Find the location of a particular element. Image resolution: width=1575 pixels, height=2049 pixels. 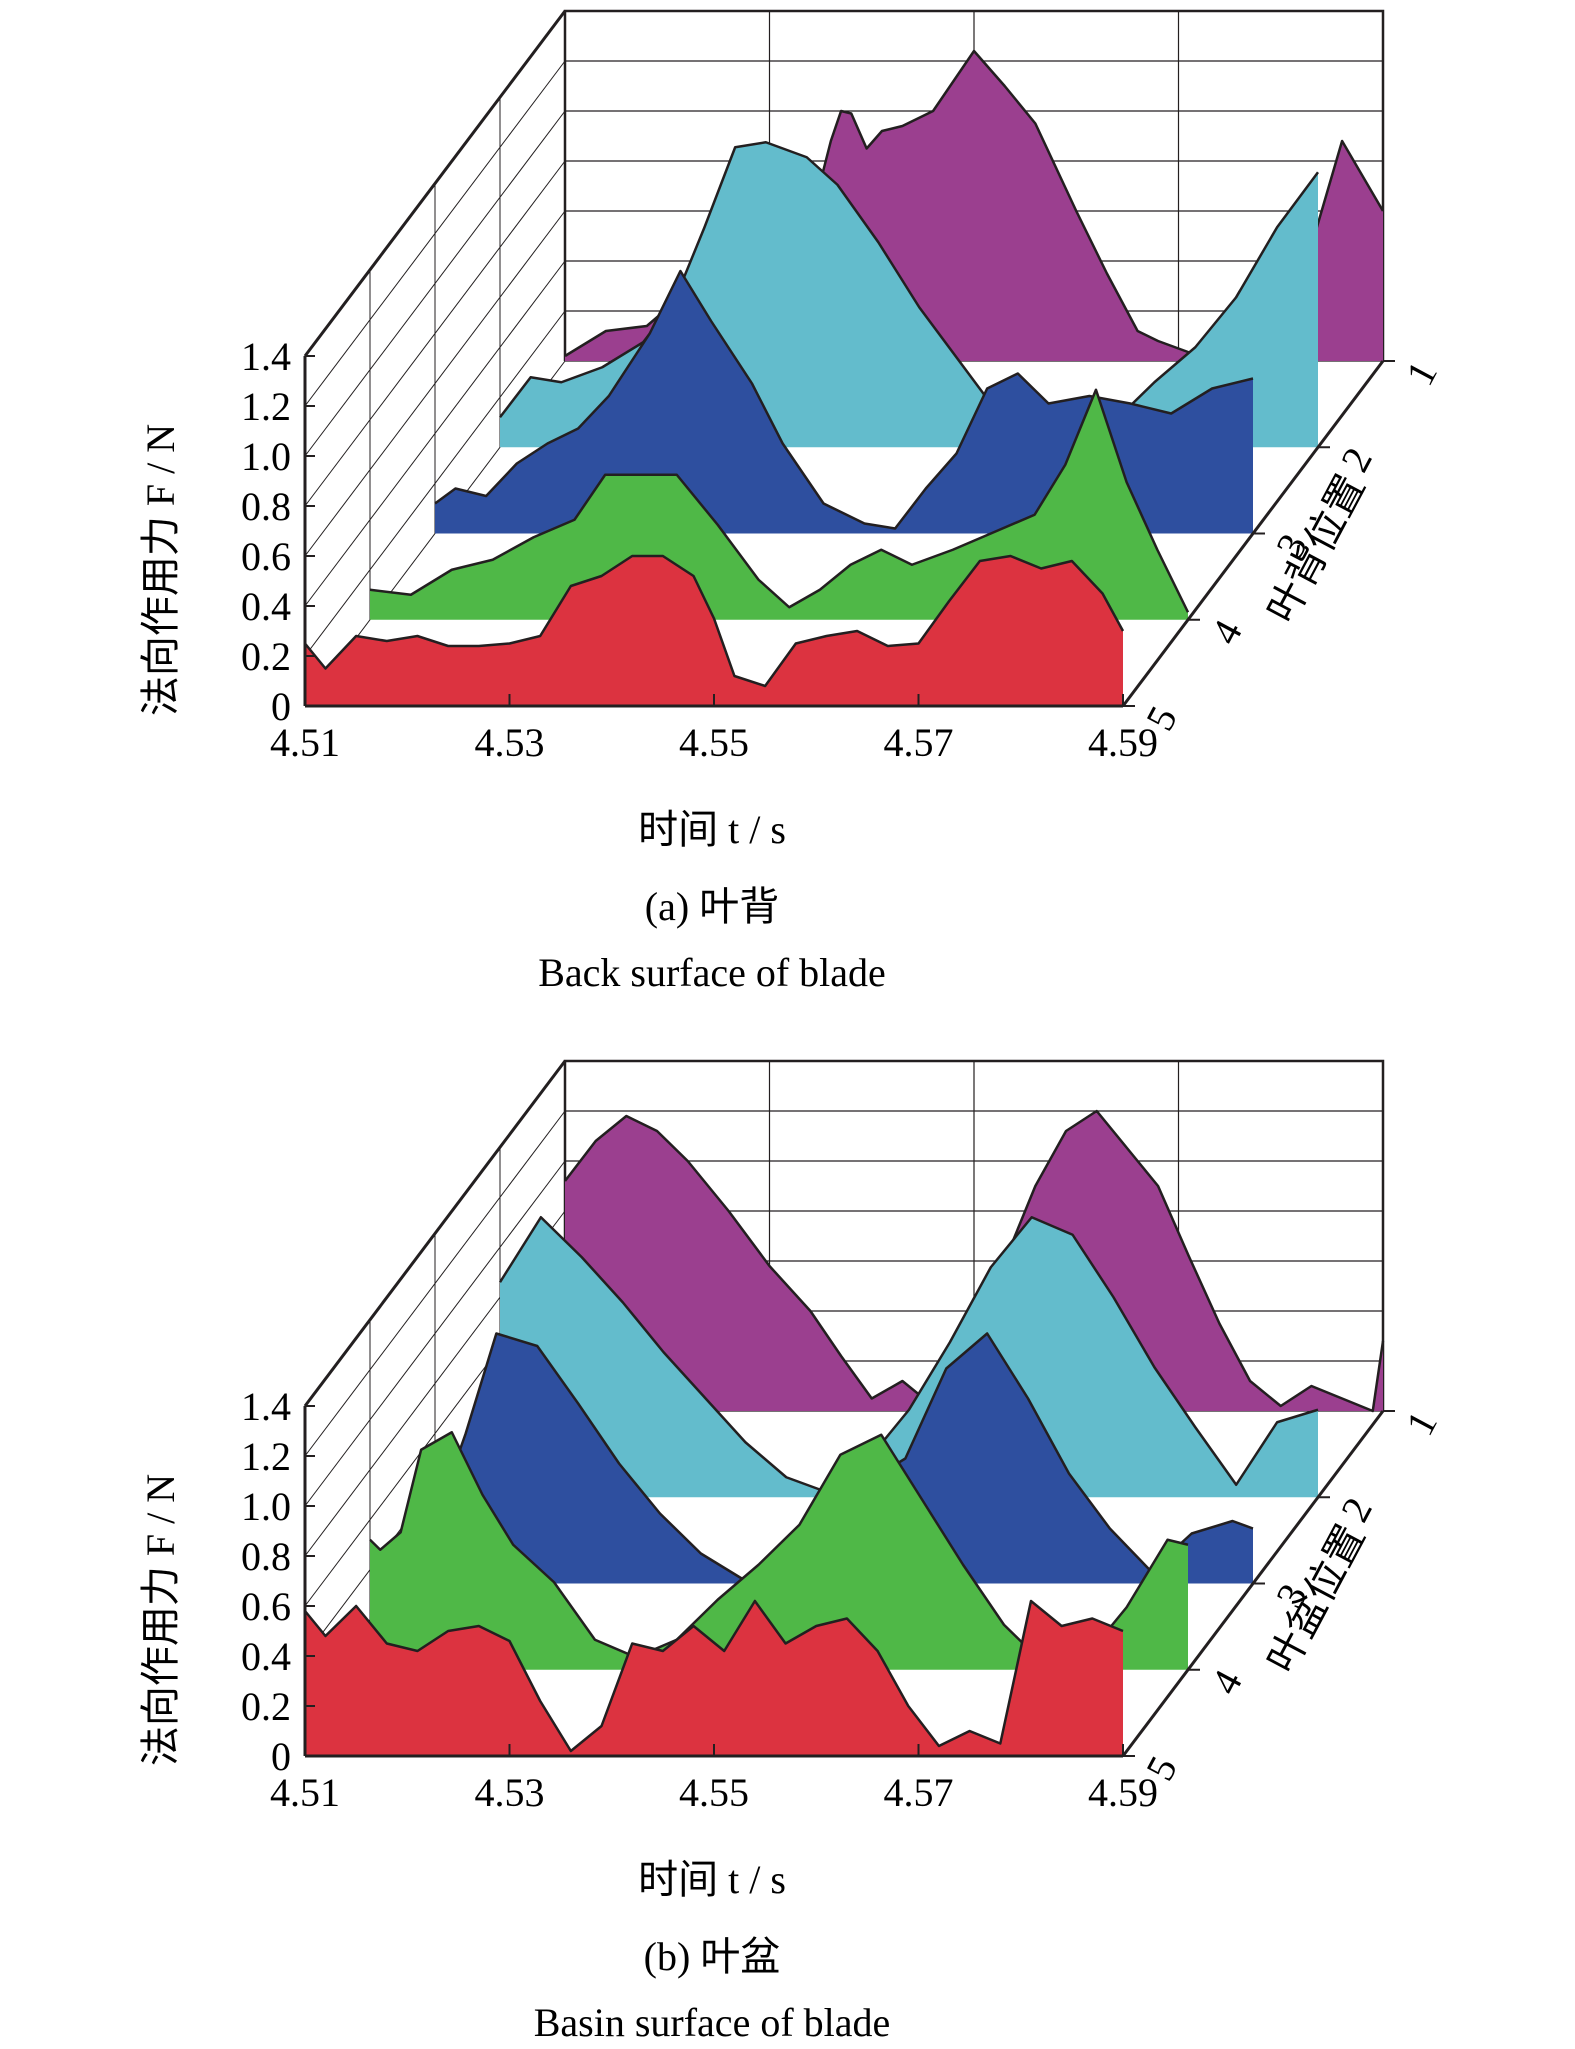

caption-cn: (b) 叶盆 is located at coordinates (712, 1956).